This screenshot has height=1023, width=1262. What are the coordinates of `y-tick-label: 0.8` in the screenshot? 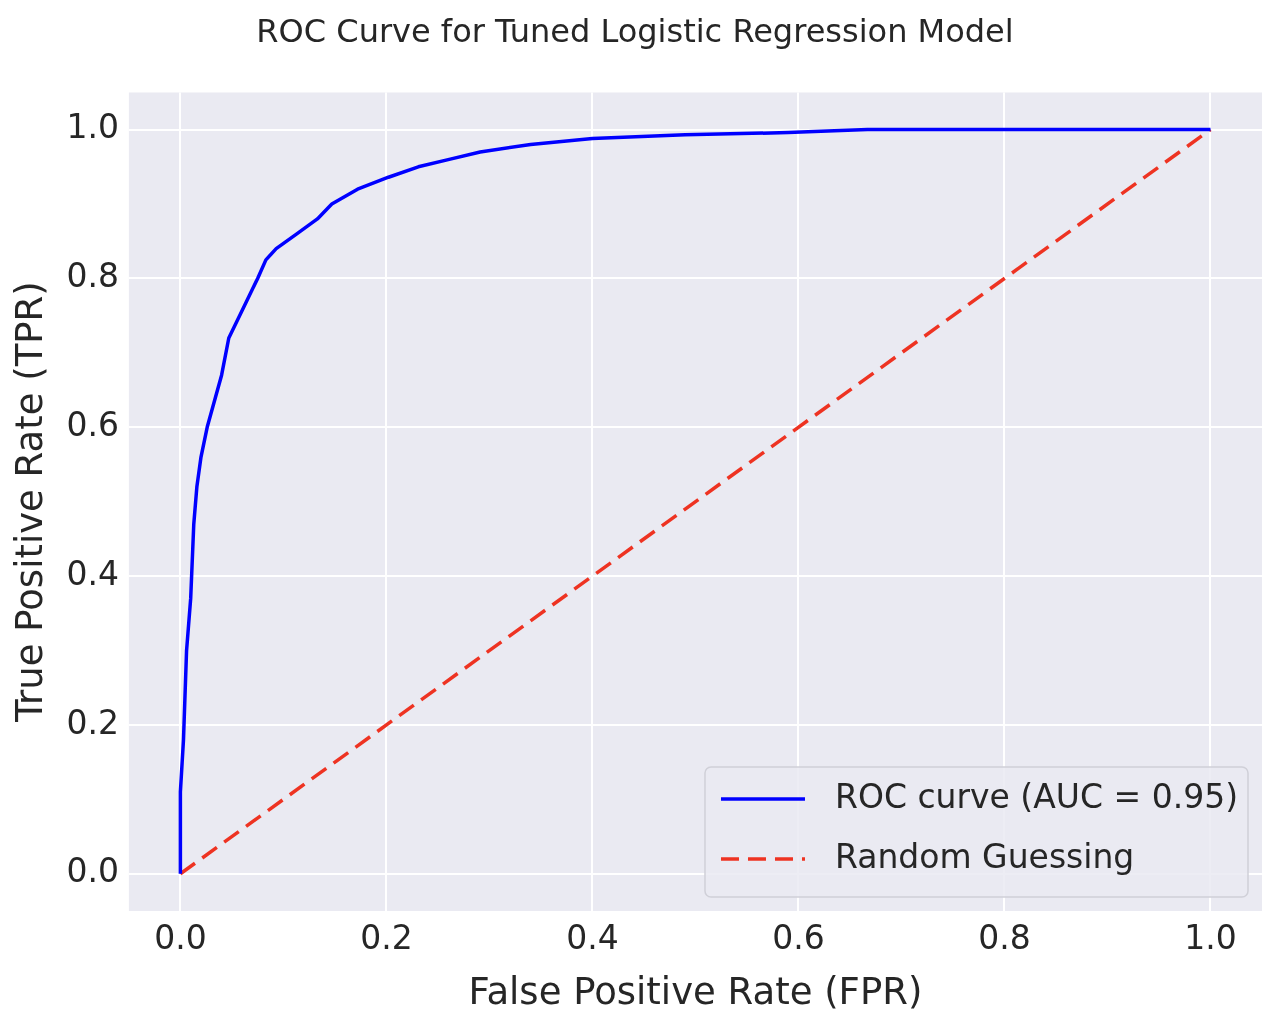 It's located at (92, 276).